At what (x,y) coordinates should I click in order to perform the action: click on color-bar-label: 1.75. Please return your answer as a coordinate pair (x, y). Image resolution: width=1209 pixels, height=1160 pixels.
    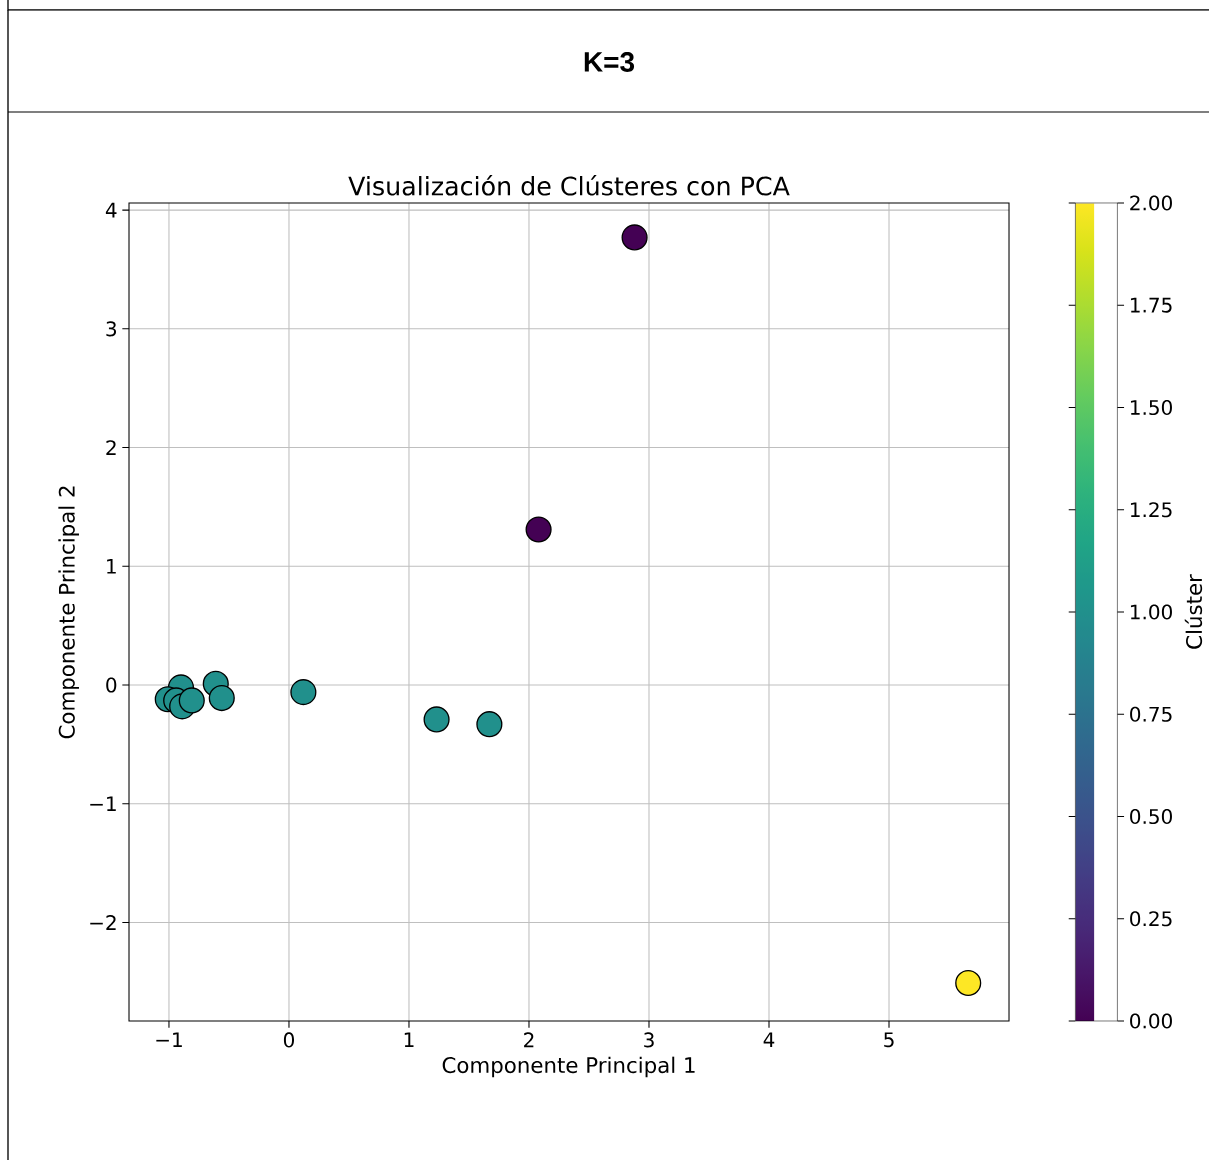
    Looking at the image, I should click on (1151, 305).